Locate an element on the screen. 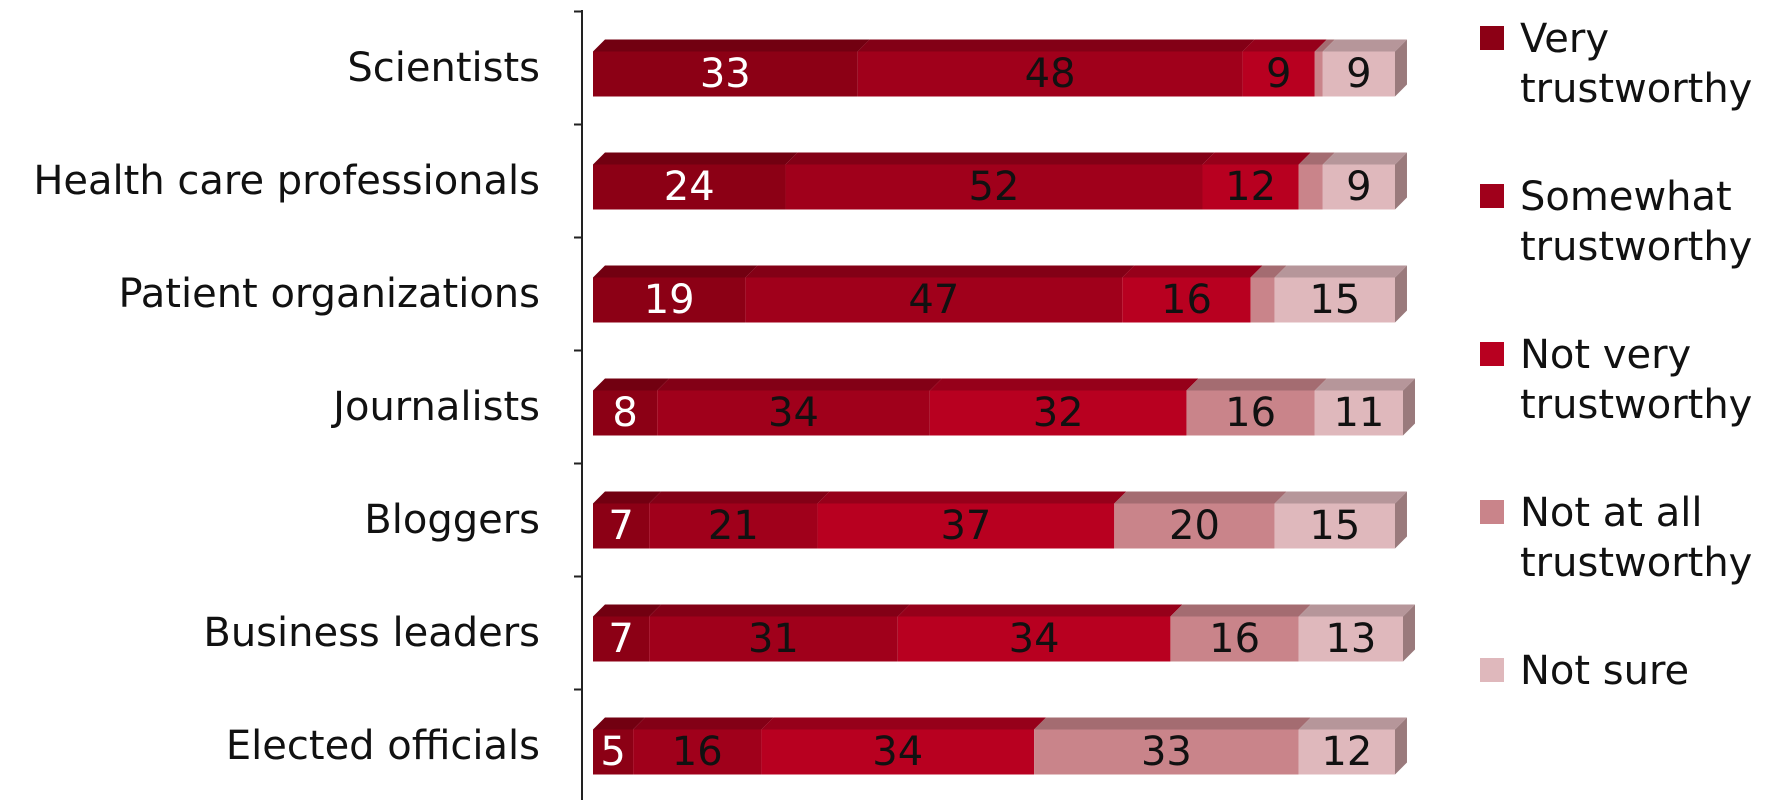 The image size is (1774, 801). value-label: 7 is located at coordinates (620, 639).